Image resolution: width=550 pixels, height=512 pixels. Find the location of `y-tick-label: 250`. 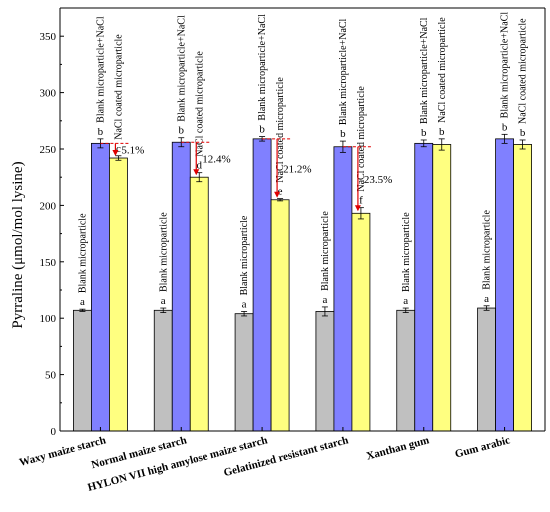

y-tick-label: 250 is located at coordinates (48, 150).